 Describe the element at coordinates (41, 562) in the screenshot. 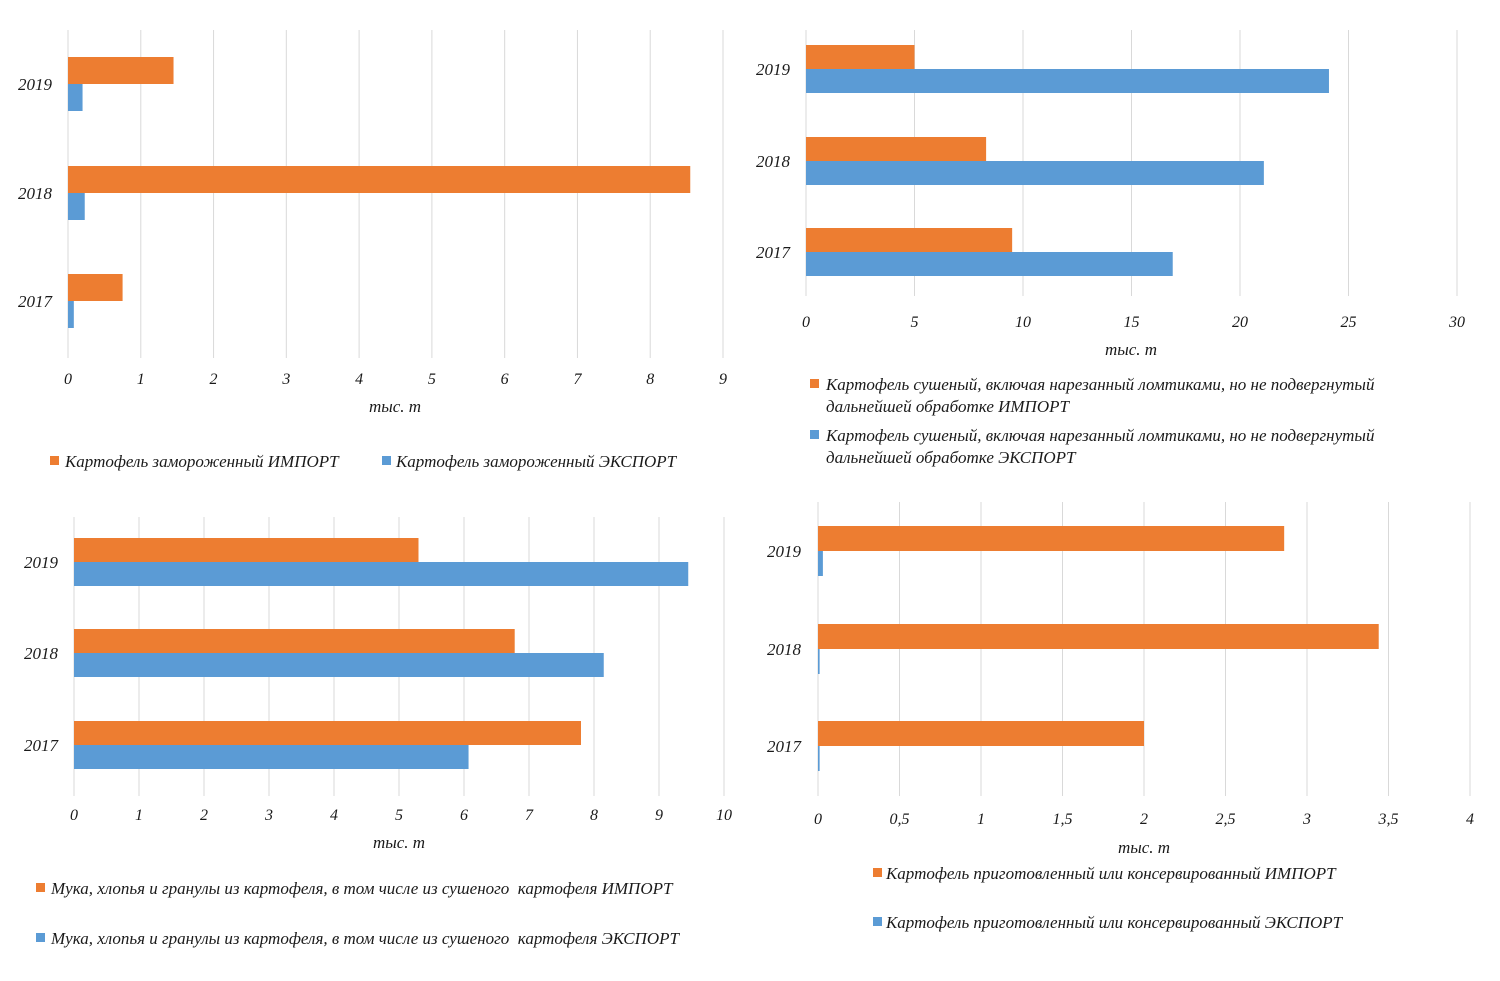

I see `flour-category-label-2019: 2019` at that location.